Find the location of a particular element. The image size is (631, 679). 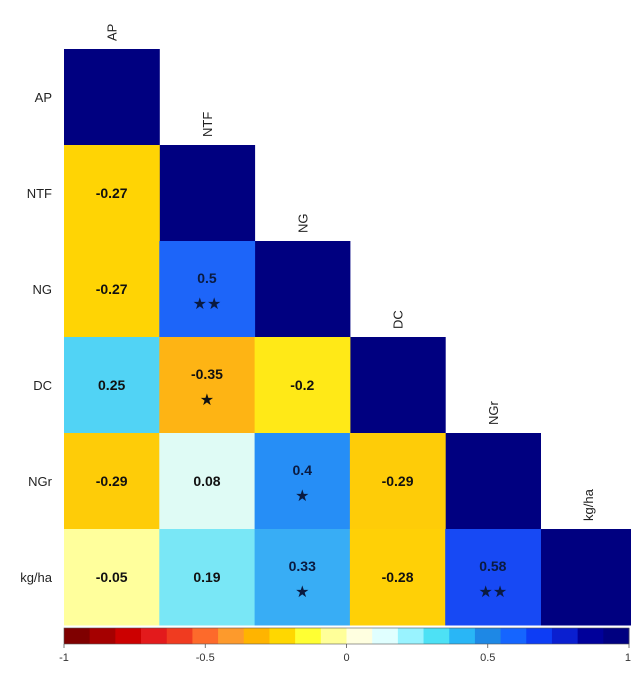

cell-dc-ap is located at coordinates (112, 385).